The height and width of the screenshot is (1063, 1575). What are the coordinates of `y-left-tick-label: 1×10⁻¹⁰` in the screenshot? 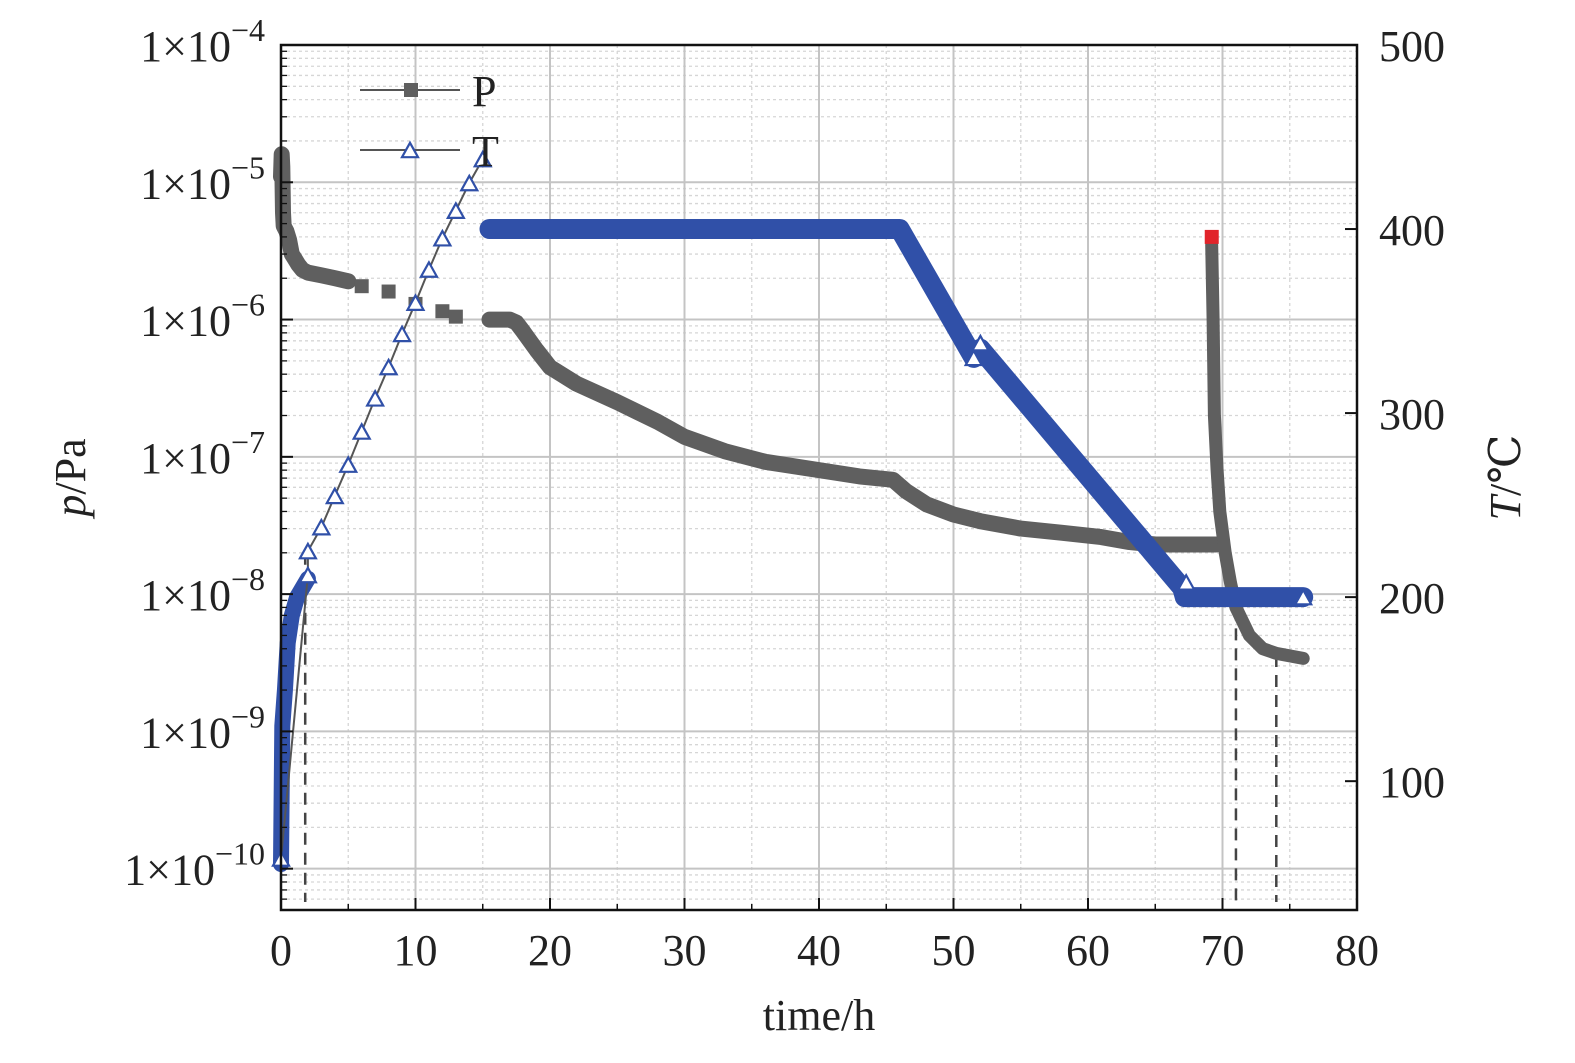 It's located at (194, 865).